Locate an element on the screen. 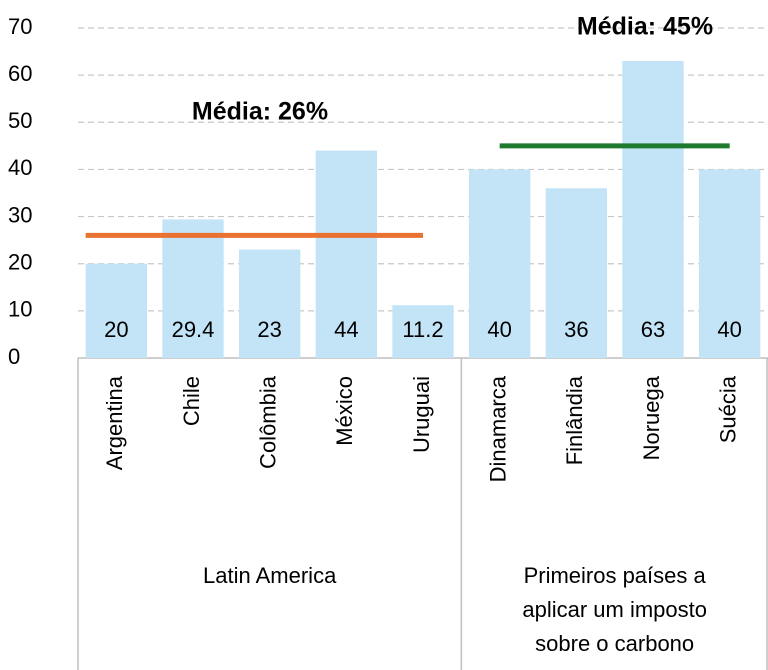  value-label: 63 is located at coordinates (653, 329).